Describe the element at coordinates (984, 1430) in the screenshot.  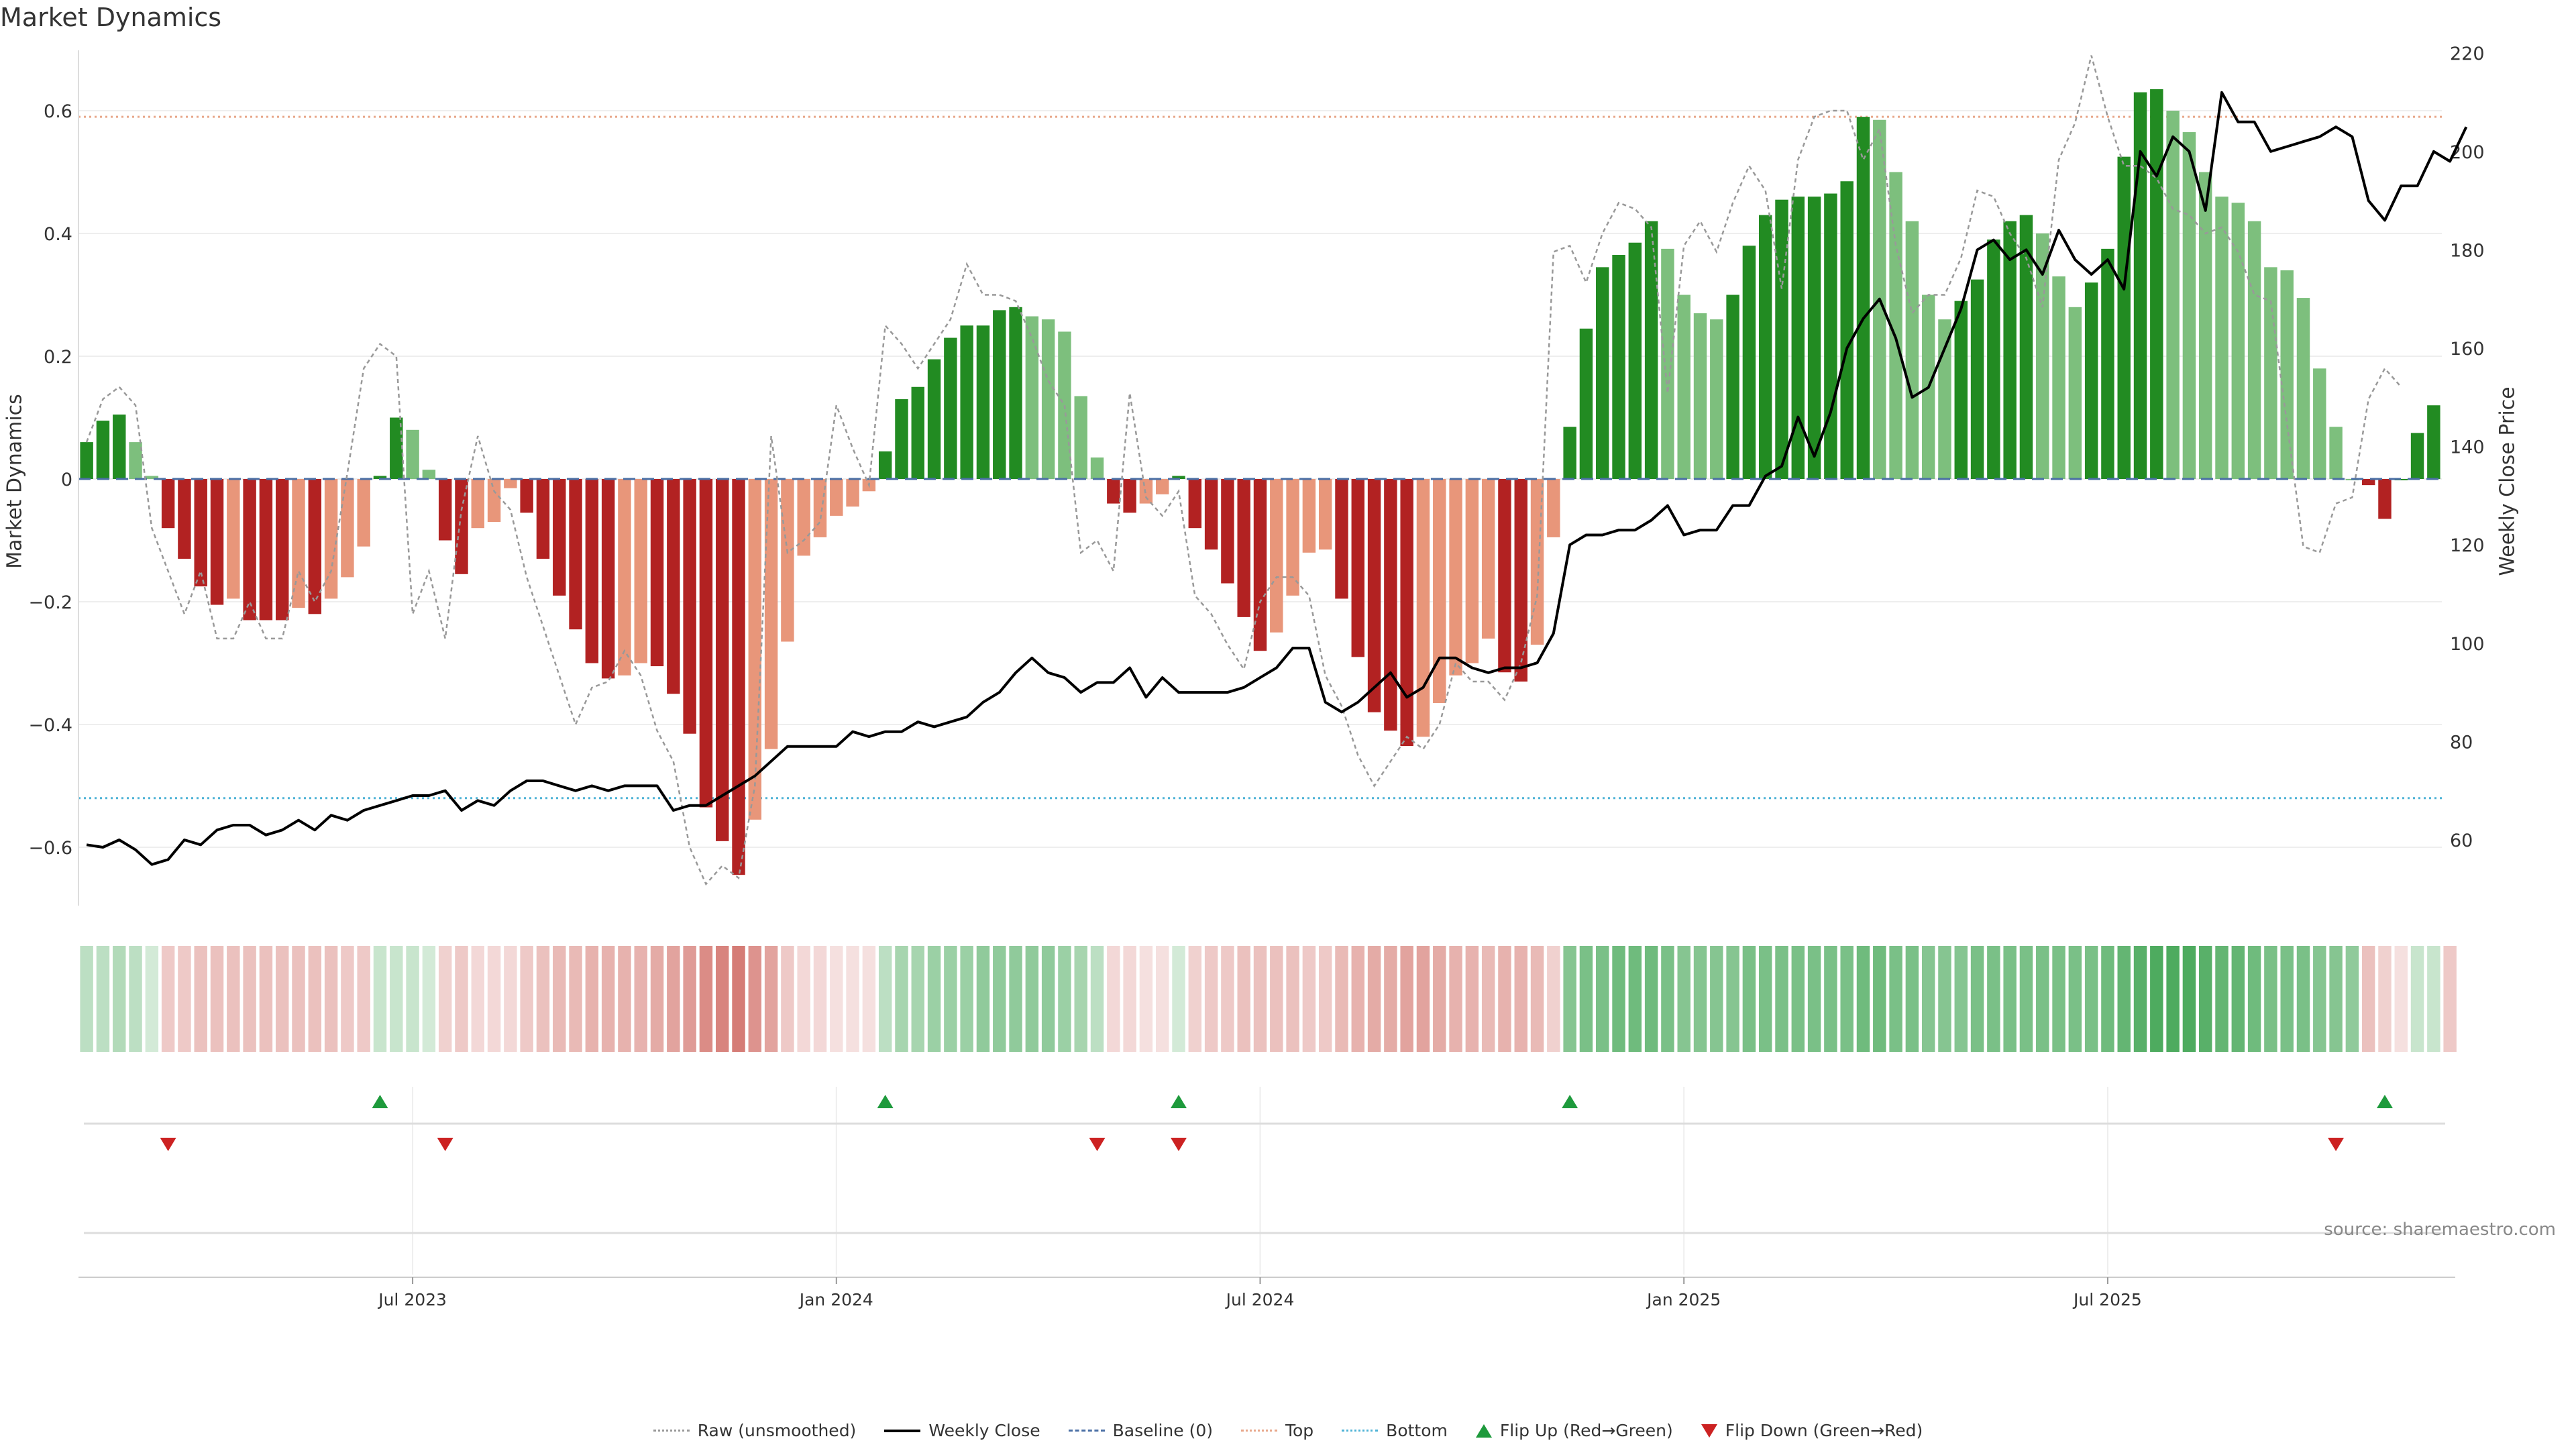
I see `legend-label: Weekly Close` at that location.